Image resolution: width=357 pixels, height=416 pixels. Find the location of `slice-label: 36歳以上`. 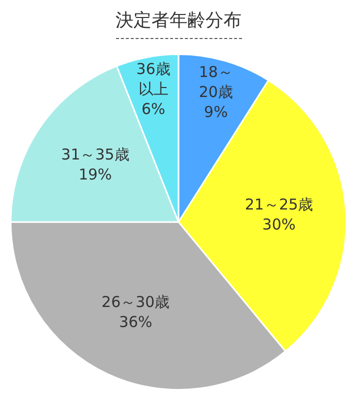

slice-label: 36歳以上 is located at coordinates (153, 79).